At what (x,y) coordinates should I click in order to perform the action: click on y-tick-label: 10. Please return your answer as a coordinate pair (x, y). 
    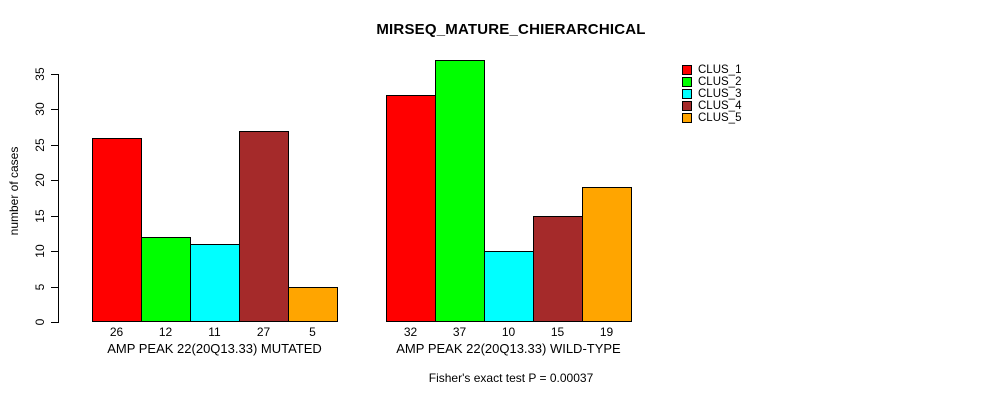
    Looking at the image, I should click on (40, 251).